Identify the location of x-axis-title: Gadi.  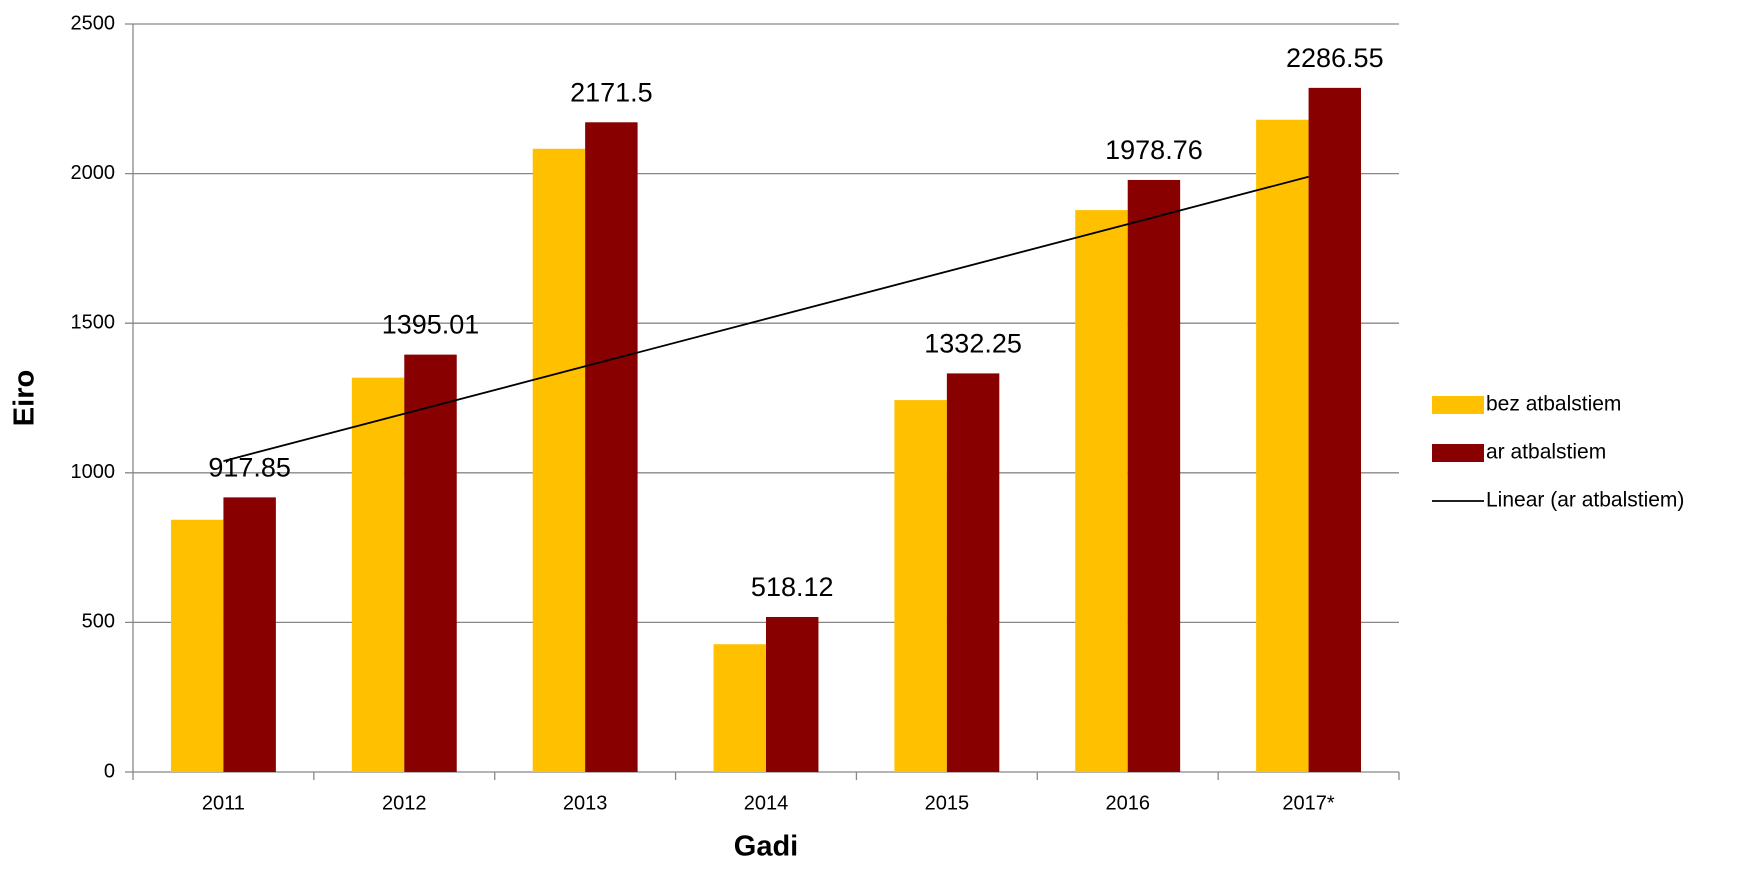
(766, 847).